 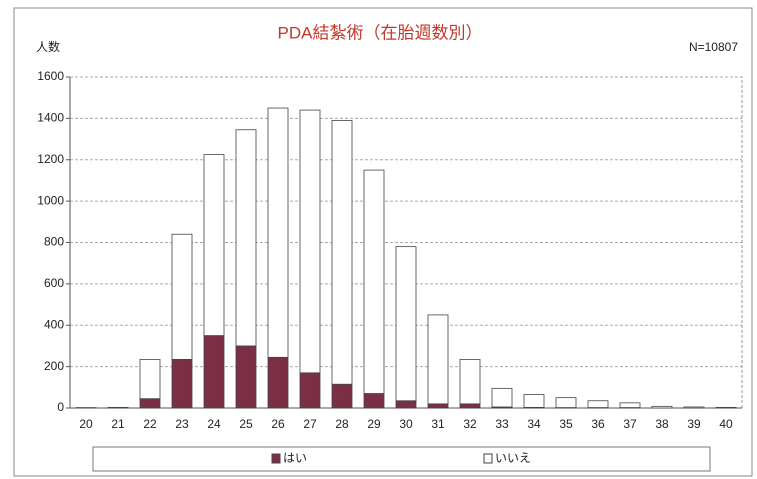 What do you see at coordinates (726, 424) in the screenshot?
I see `x-tick-label: 40` at bounding box center [726, 424].